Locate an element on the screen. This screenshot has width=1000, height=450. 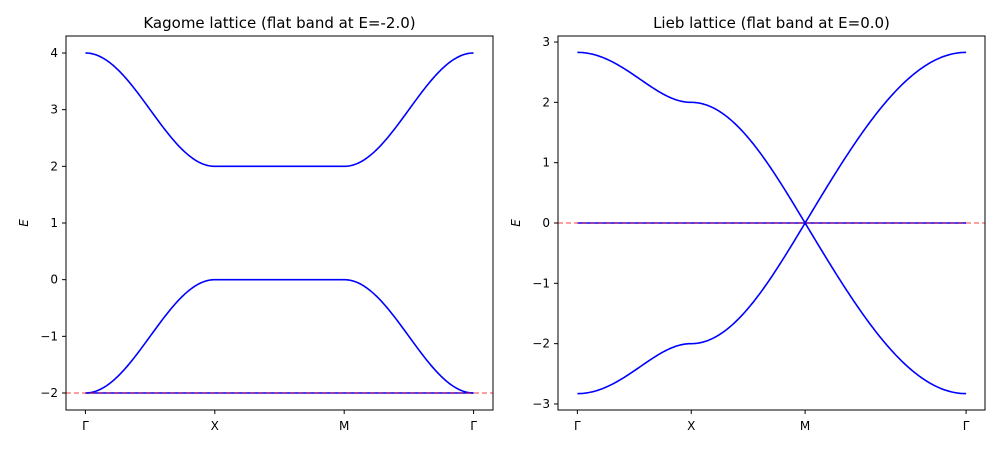
y-tick-label: 4 is located at coordinates (54, 53).